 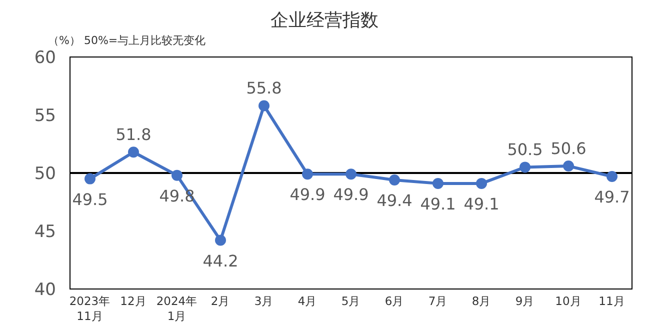 I want to click on x-tick-label: 2024年 1月, so click(x=177, y=308).